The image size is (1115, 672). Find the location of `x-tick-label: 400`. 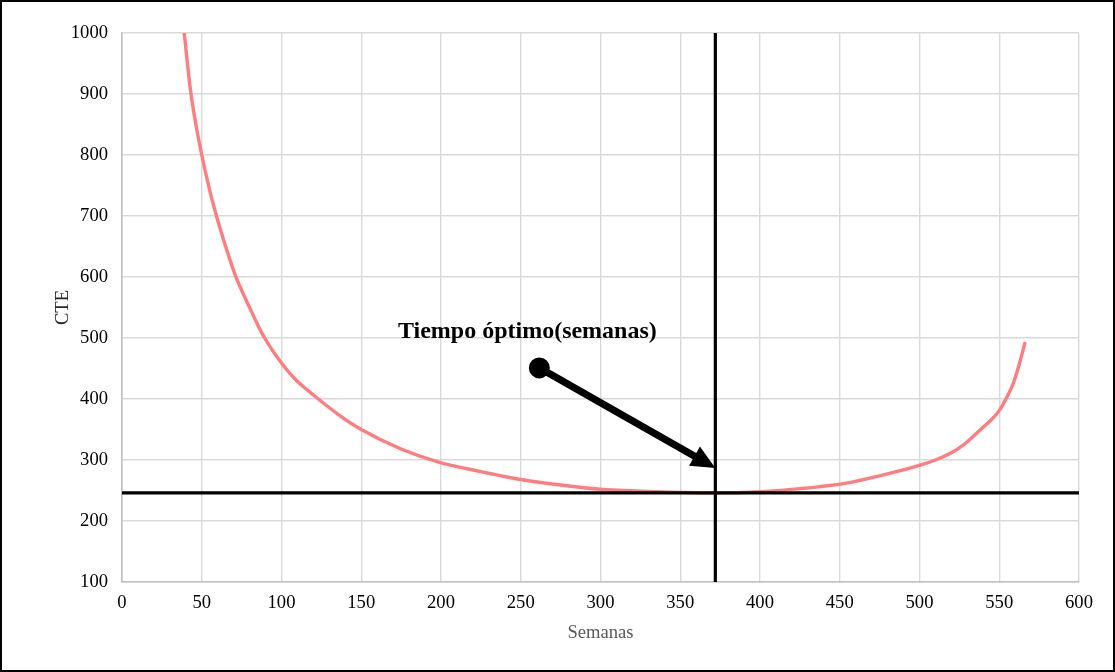

x-tick-label: 400 is located at coordinates (760, 602).